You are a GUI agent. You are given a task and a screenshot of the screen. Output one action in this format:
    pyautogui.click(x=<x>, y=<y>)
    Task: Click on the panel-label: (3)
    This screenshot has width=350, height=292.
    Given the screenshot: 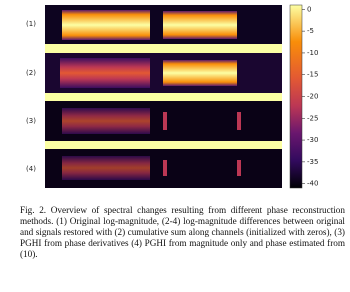 What is the action you would take?
    pyautogui.click(x=31, y=121)
    